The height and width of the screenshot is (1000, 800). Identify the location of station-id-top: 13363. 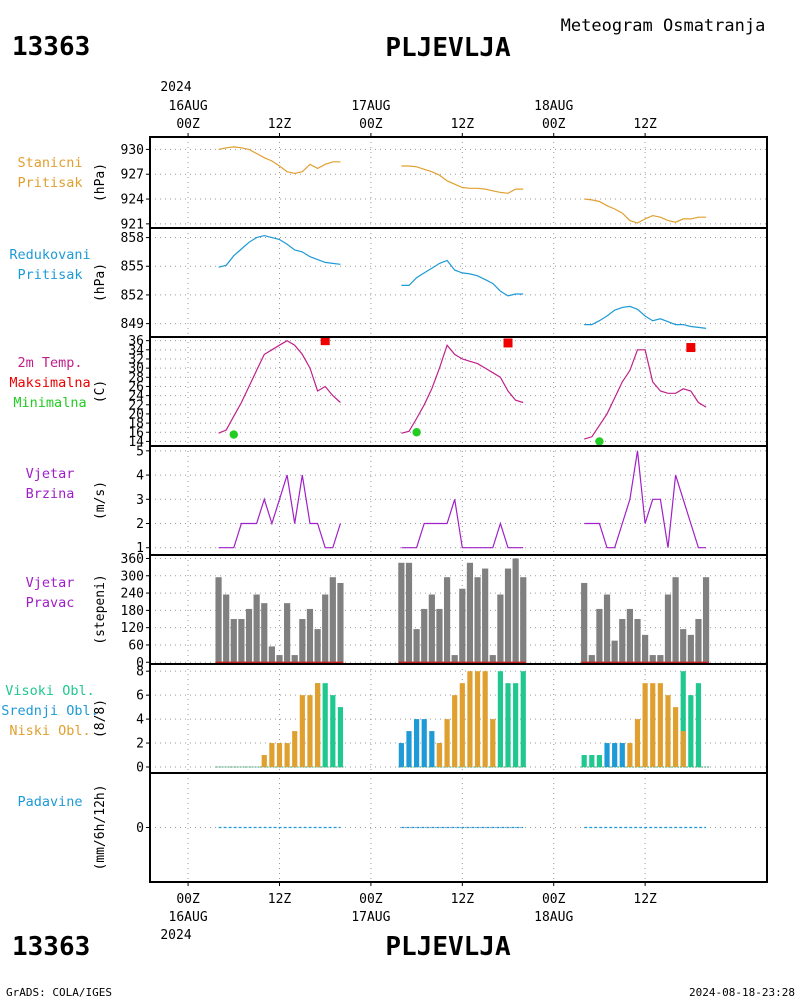
(51, 47).